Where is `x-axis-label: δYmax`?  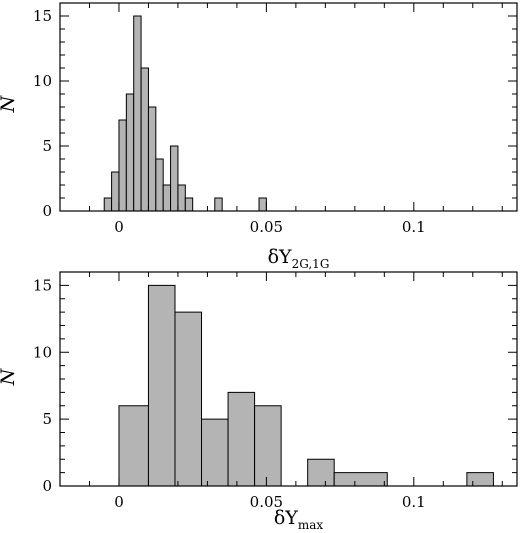
x-axis-label: δYmax is located at coordinates (299, 519).